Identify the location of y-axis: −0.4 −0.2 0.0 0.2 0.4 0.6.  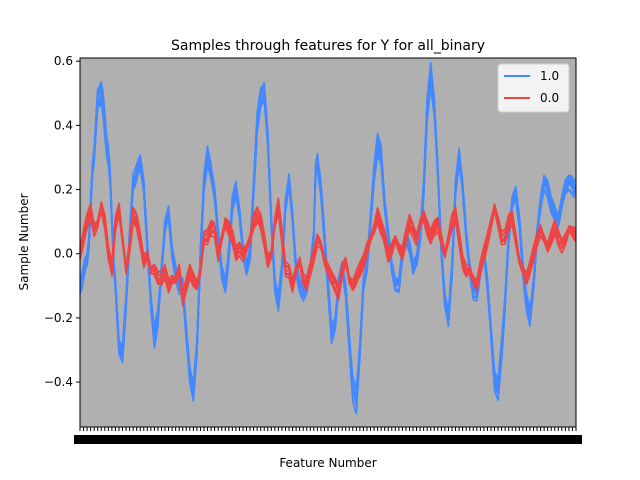
(62, 221).